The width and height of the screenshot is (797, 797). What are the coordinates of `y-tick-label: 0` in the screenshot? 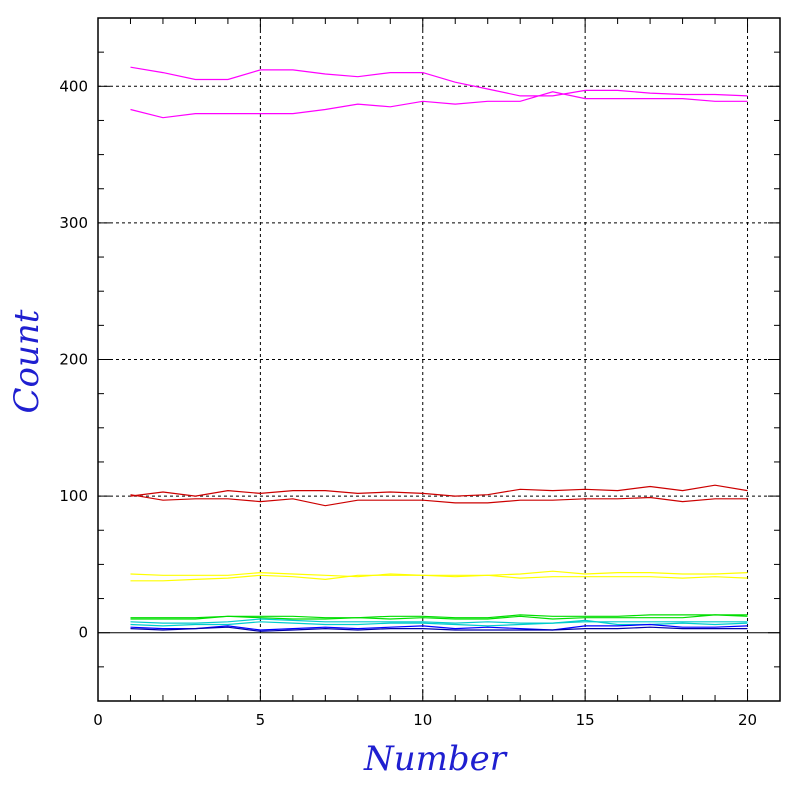 It's located at (83, 633).